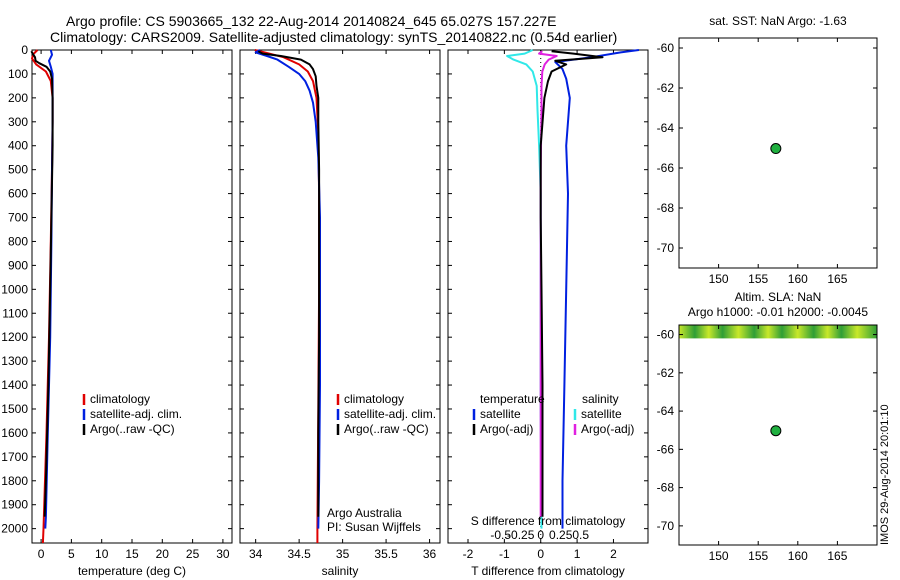 Image resolution: width=900 pixels, height=580 pixels. Describe the element at coordinates (561, 535) in the screenshot. I see `diff-s-tick-label: 0.25` at that location.